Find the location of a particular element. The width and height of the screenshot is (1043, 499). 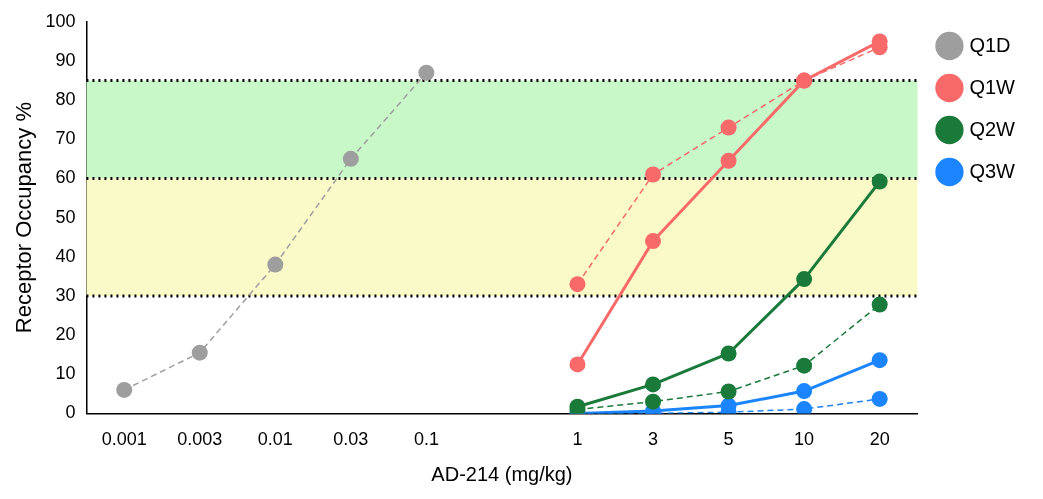

x-tick-label: 1 is located at coordinates (577, 439).